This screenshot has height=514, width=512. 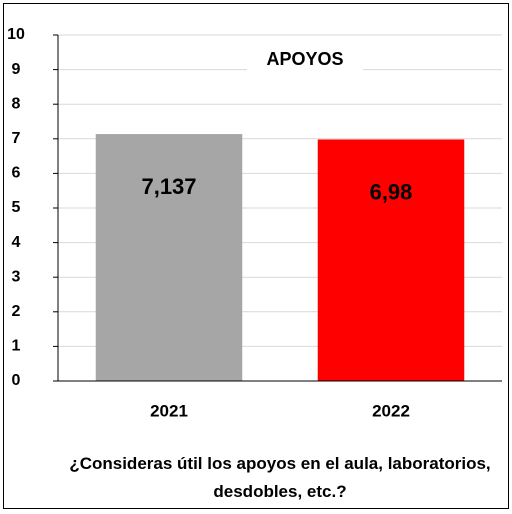 What do you see at coordinates (16, 276) in the screenshot?
I see `y-tick-label: 3` at bounding box center [16, 276].